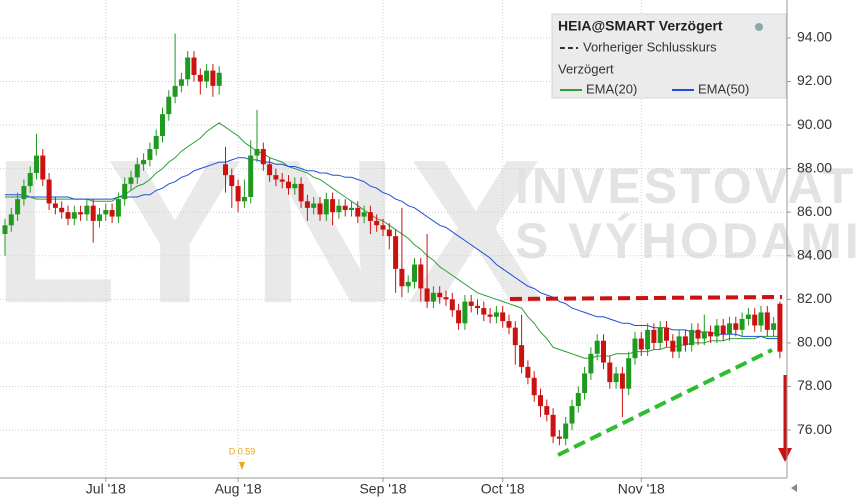  Describe the element at coordinates (688, 241) in the screenshot. I see `watermark-line: S VÝHODAMI` at that location.